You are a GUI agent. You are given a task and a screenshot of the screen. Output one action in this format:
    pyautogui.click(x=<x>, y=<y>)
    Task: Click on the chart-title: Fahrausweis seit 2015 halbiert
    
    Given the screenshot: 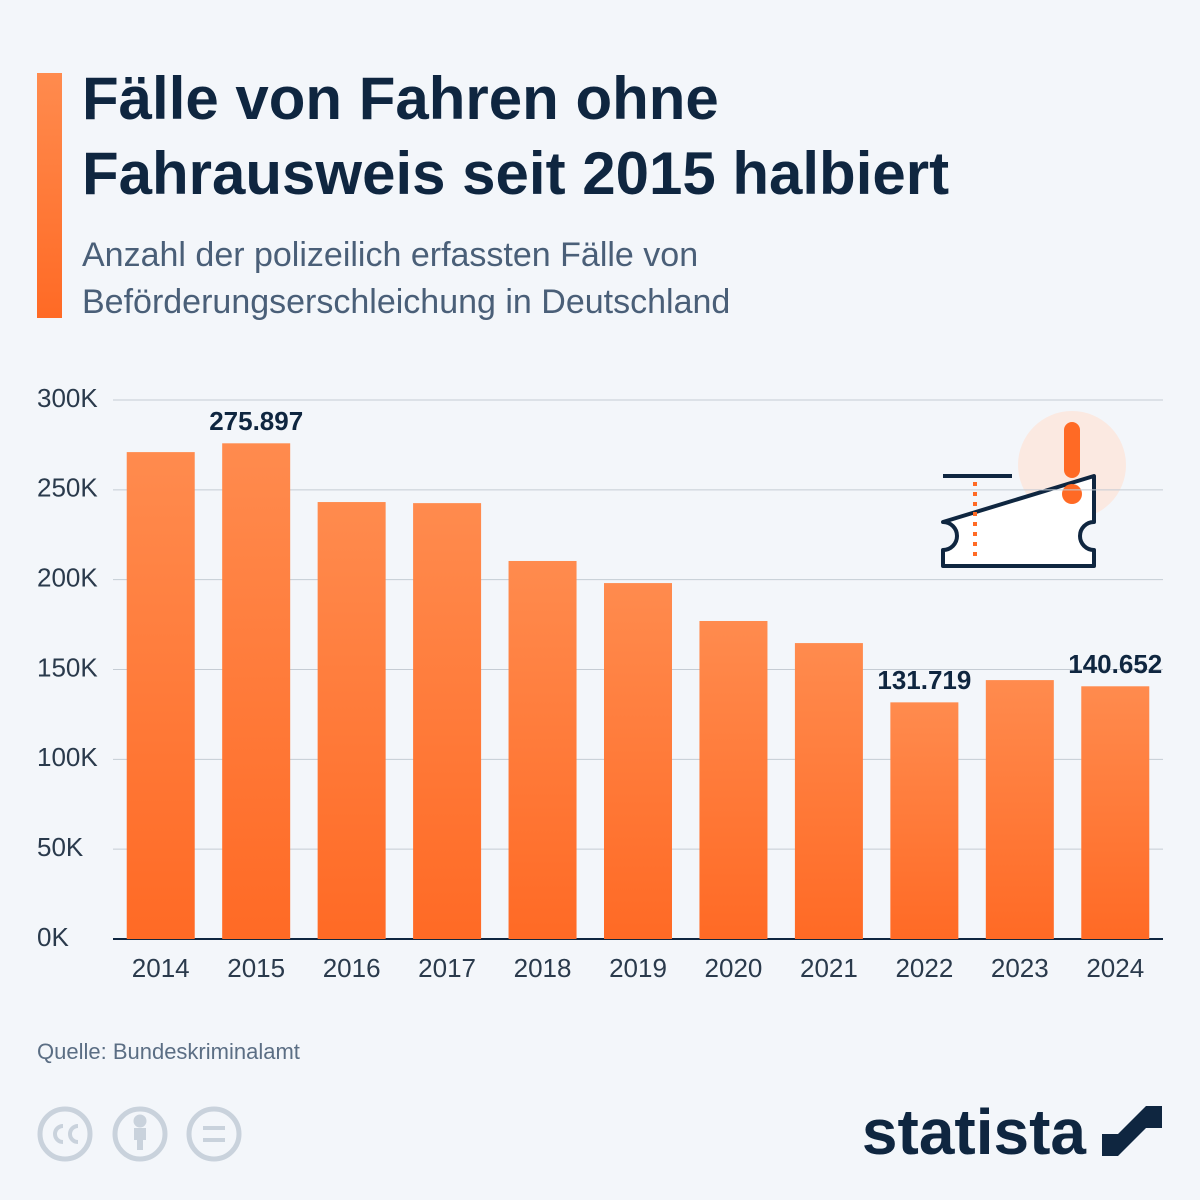 What is the action you would take?
    pyautogui.click(x=515, y=173)
    